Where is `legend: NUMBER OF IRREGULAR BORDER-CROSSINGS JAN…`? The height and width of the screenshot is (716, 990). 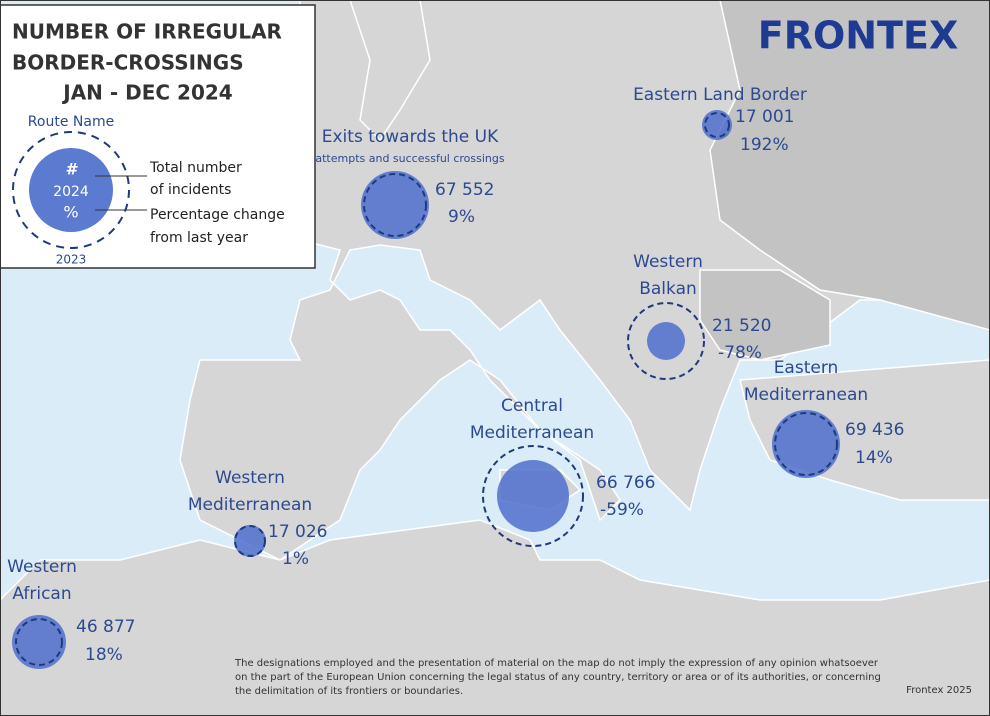
legend: NUMBER OF IRREGULAR BORDER-CROSSINGS JAN… is located at coordinates (158, 136).